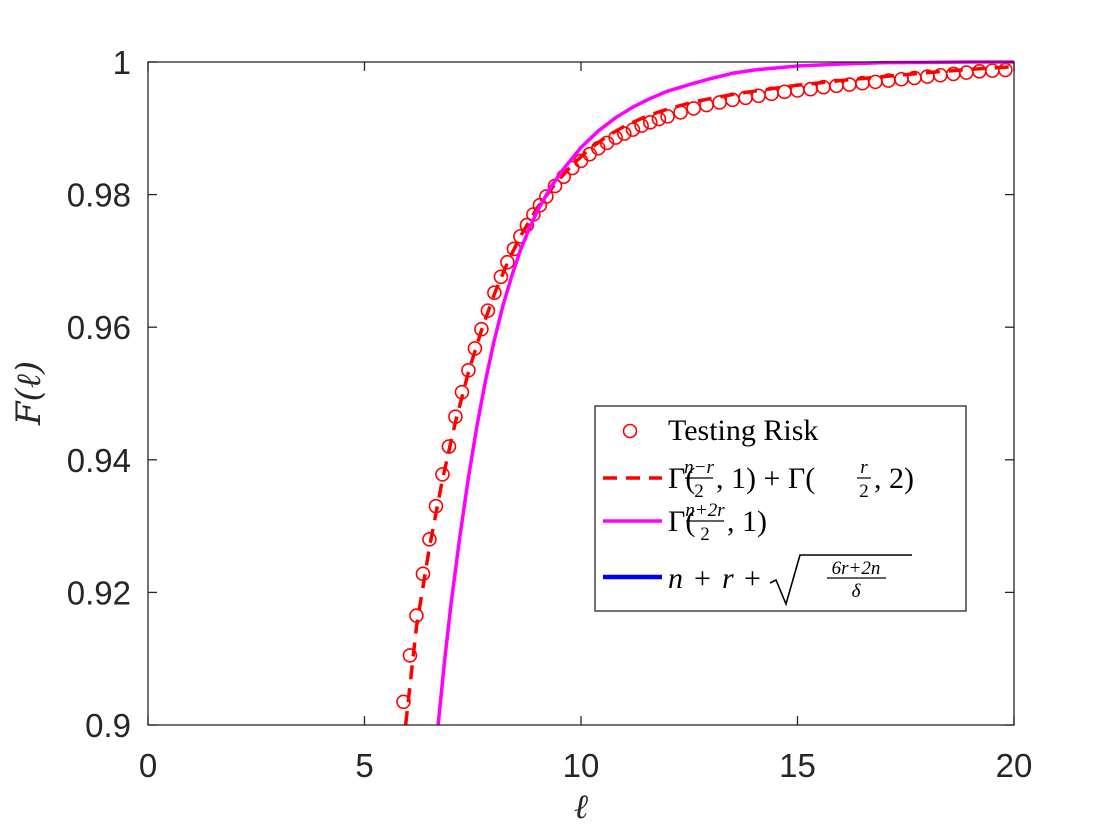 The height and width of the screenshot is (840, 1120). I want to click on y-tick-label: 0.9, so click(108, 725).